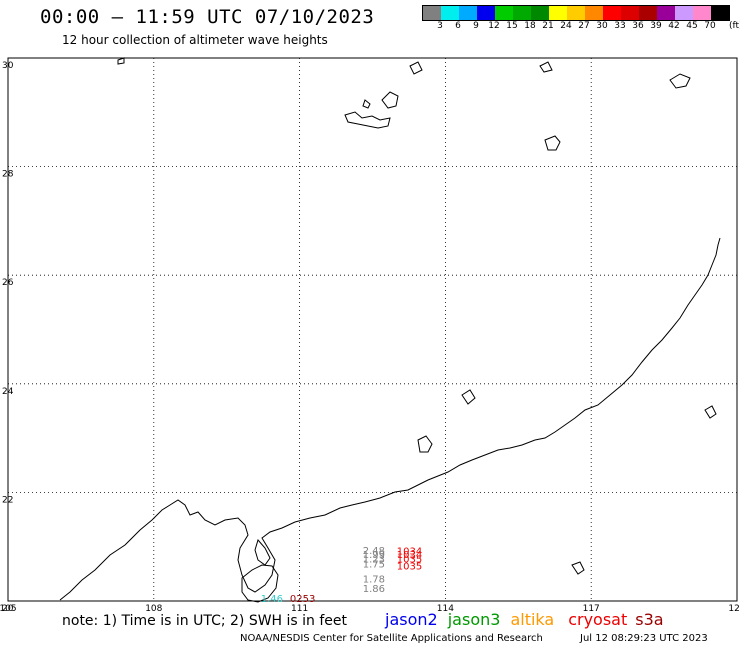 Image resolution: width=740 pixels, height=650 pixels. What do you see at coordinates (374, 555) in the screenshot?
I see `wave-height-observation: 1.99` at bounding box center [374, 555].